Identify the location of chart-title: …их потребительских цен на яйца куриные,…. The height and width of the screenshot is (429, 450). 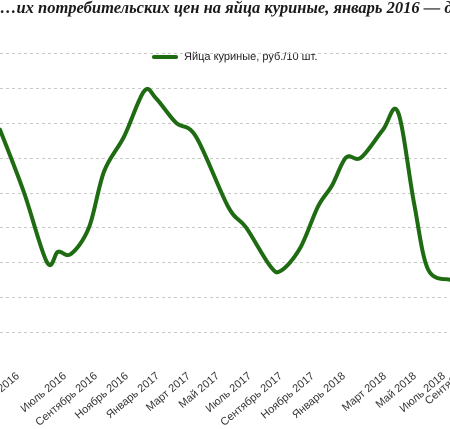
(225, 8).